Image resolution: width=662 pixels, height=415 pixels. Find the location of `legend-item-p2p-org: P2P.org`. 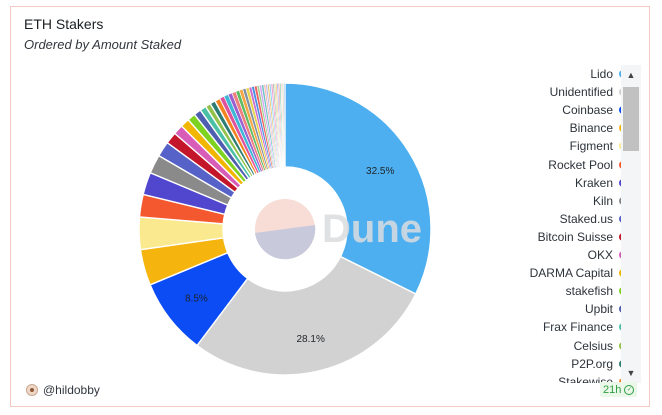

legend-item-p2p-org: P2P.org is located at coordinates (599, 364).